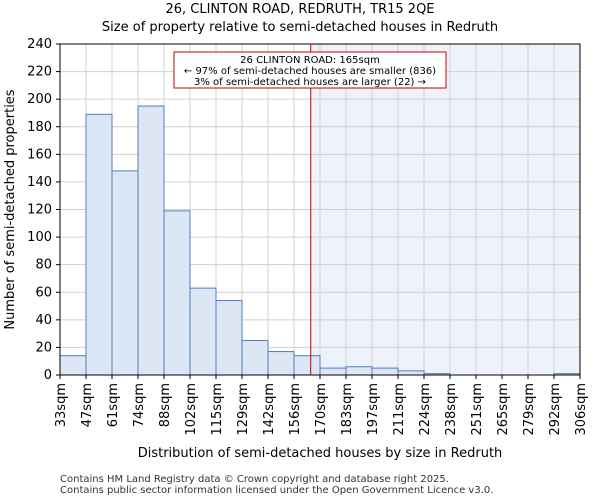  I want to click on y-tick-label: 80, so click(43, 265).